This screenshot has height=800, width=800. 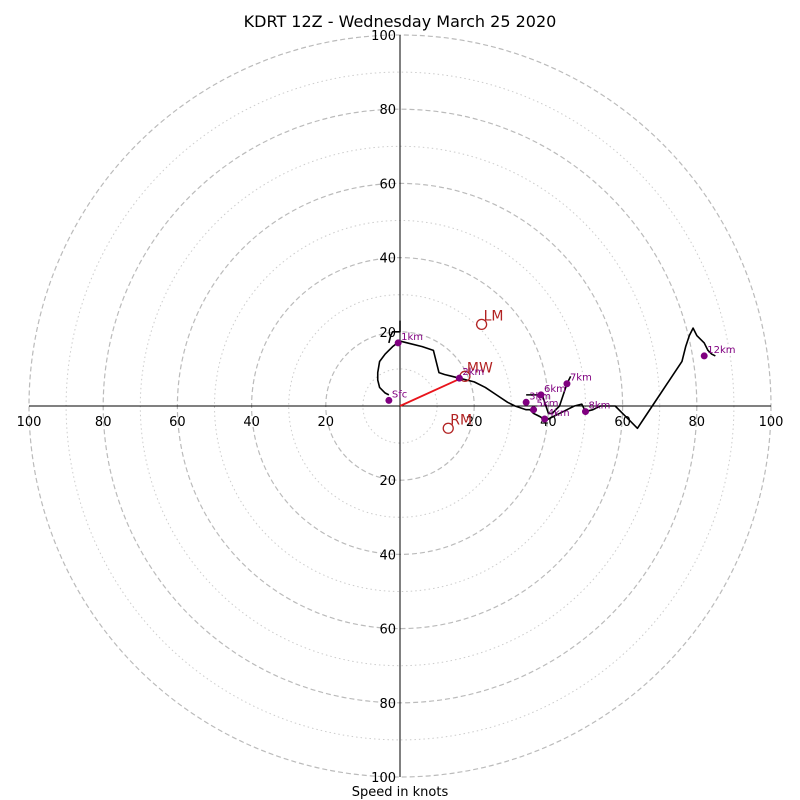 What do you see at coordinates (555, 389) in the screenshot?
I see `height-label-6km: 6km` at bounding box center [555, 389].